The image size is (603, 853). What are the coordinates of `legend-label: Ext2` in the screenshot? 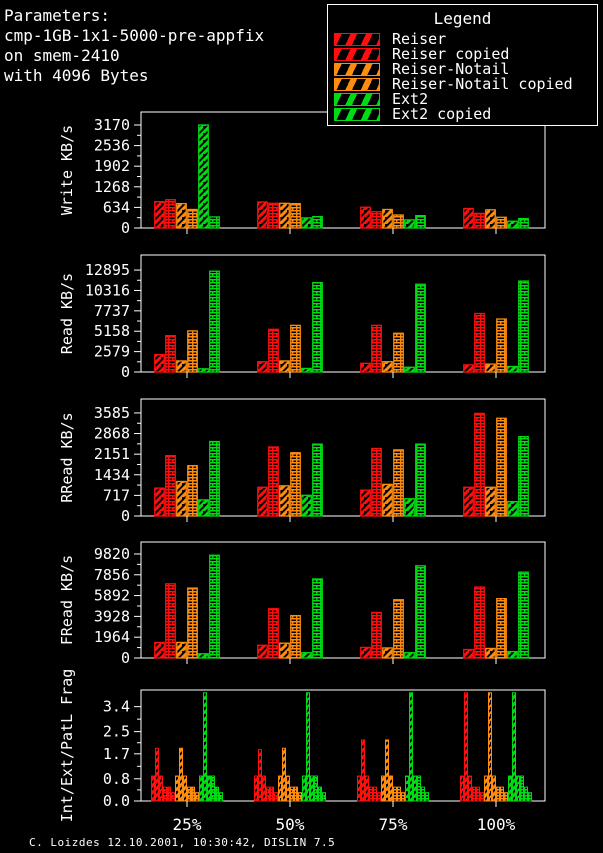 It's located at (410, 99).